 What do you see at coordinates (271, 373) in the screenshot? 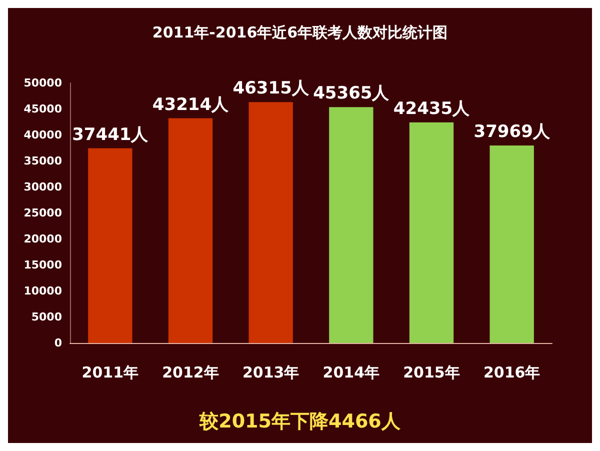
I see `x-tick-label: 2013年` at bounding box center [271, 373].